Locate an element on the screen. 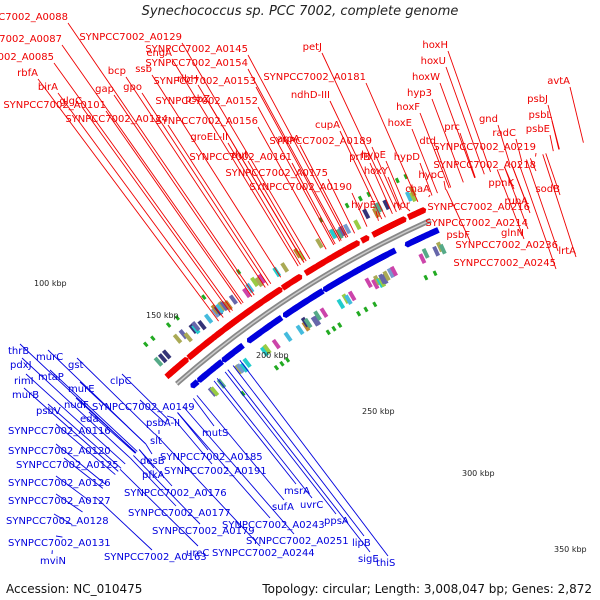  forward-gene-label: SYNPCC7002_A0218 is located at coordinates (484, 165).